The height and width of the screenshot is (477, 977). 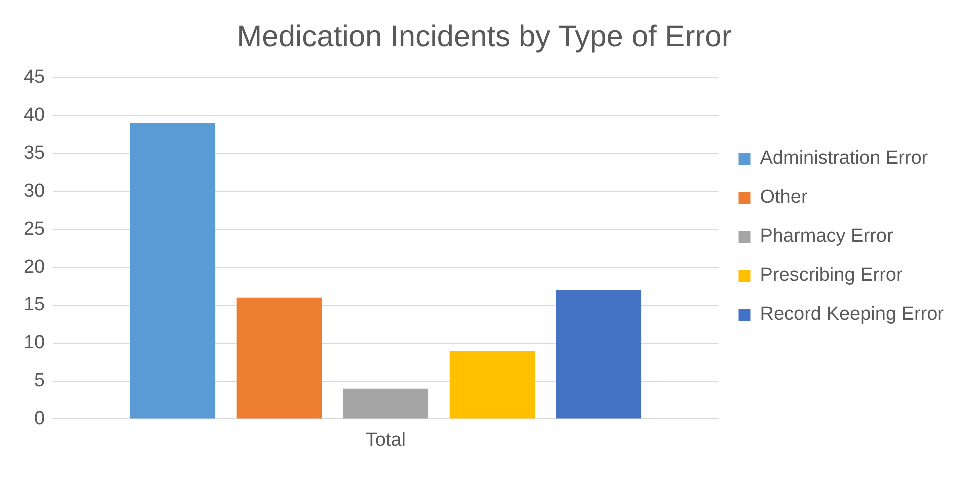 What do you see at coordinates (784, 197) in the screenshot?
I see `legend-label: Other` at bounding box center [784, 197].